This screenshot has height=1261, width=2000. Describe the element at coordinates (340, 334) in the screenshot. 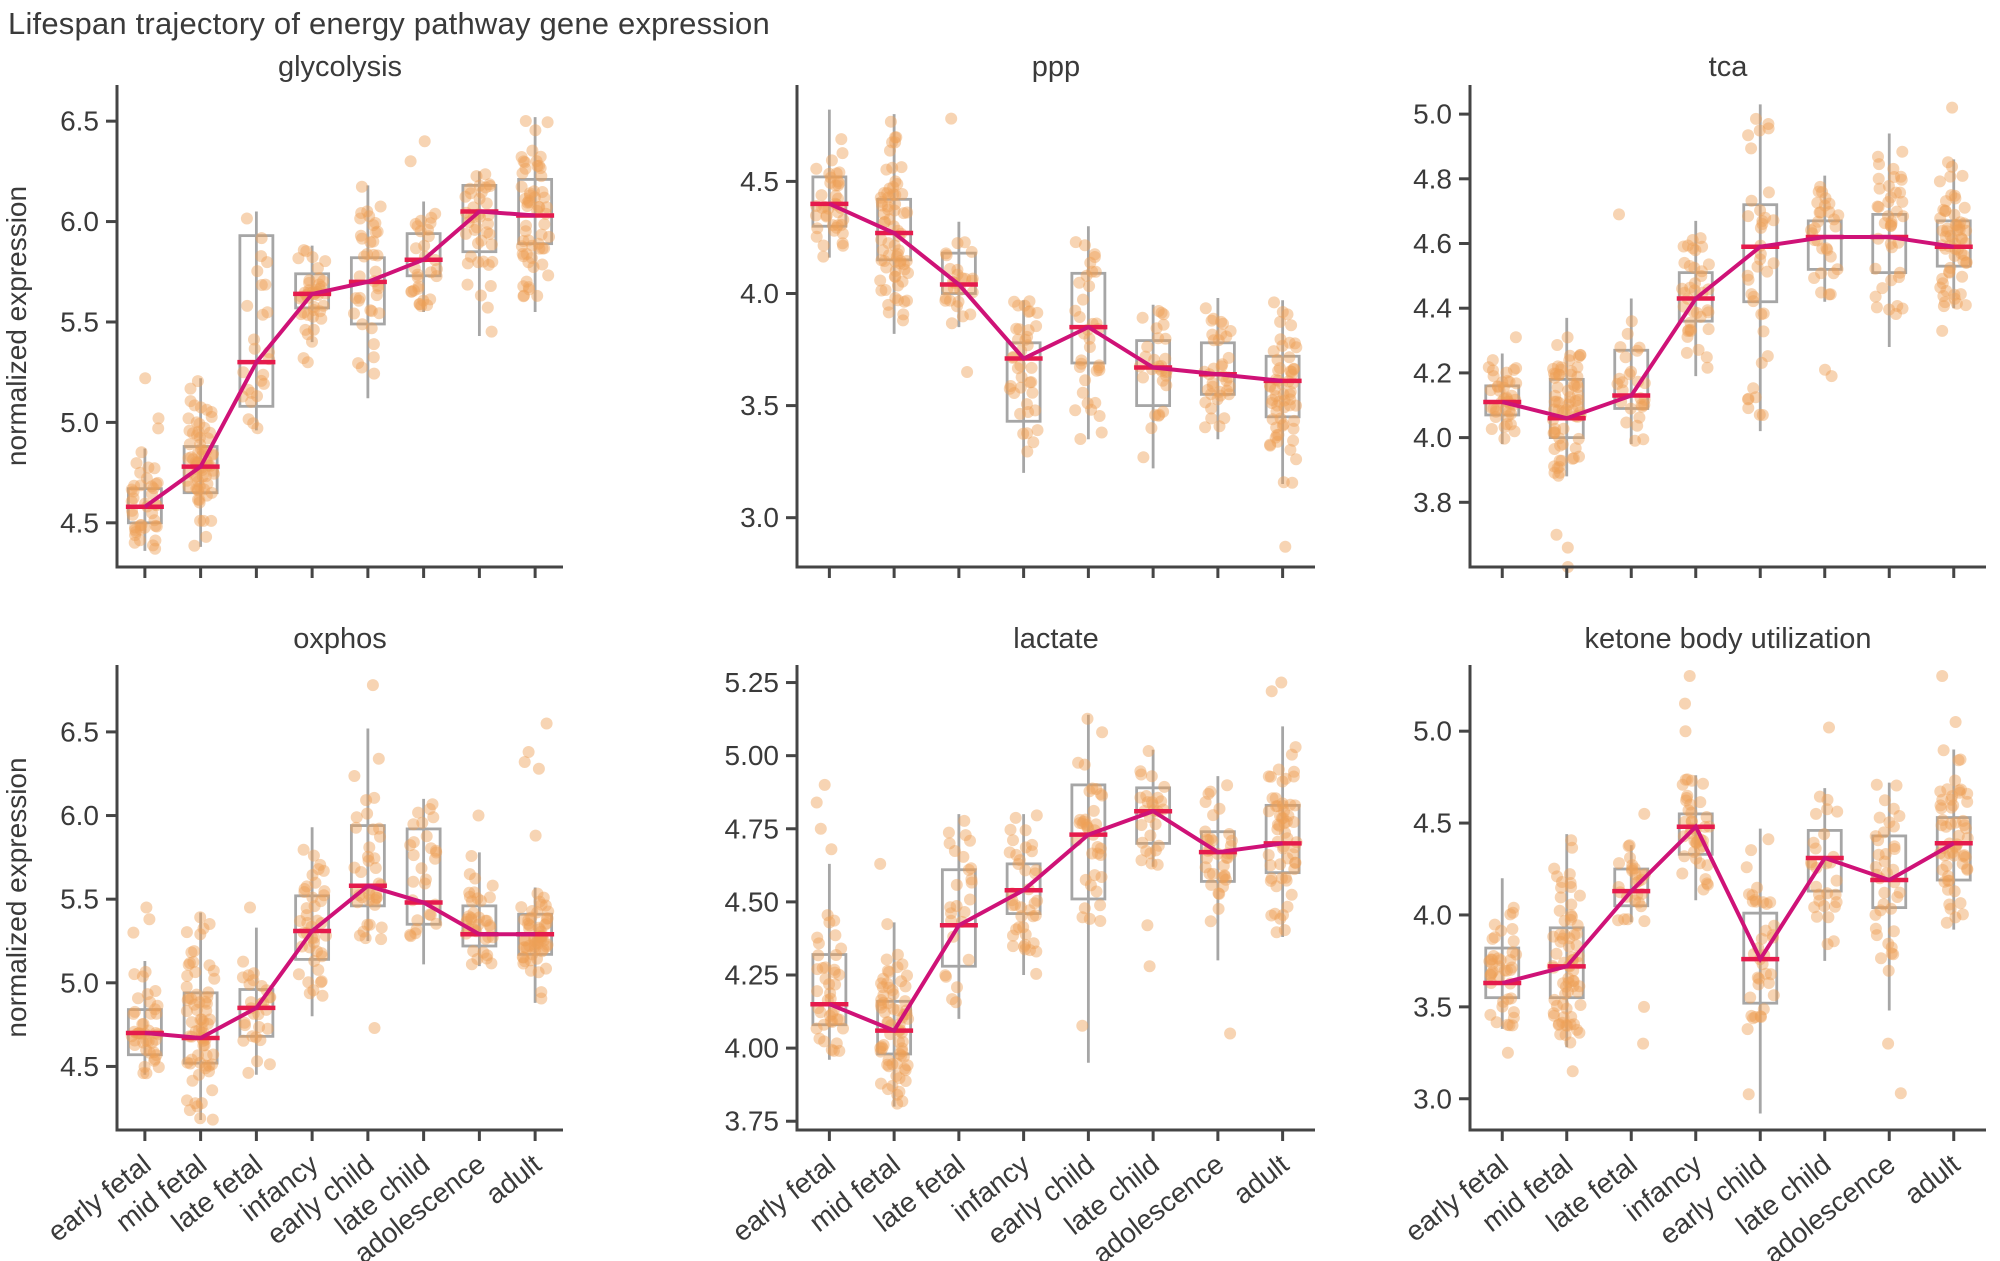

I see `box-whisker-layer` at that location.